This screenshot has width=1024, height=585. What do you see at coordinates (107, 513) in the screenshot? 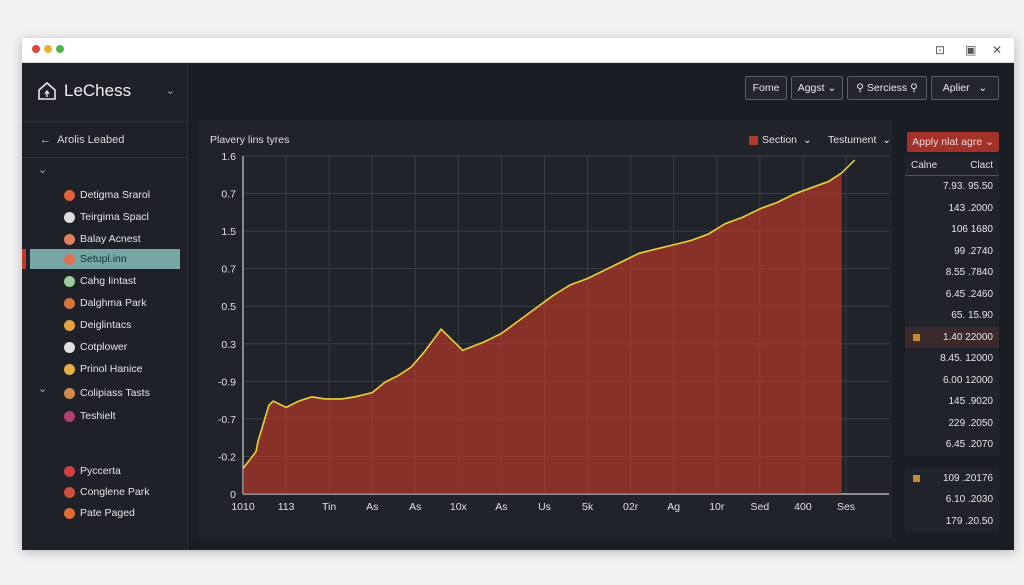
I see `sidebar-item-label: Pate Paged` at bounding box center [107, 513].